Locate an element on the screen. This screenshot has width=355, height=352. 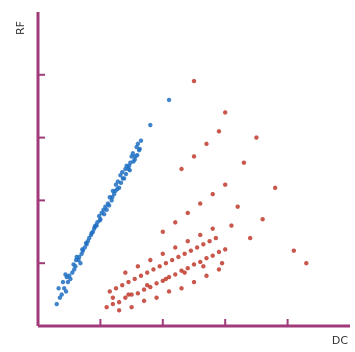
x-axis-title: DC is located at coordinates (340, 340).